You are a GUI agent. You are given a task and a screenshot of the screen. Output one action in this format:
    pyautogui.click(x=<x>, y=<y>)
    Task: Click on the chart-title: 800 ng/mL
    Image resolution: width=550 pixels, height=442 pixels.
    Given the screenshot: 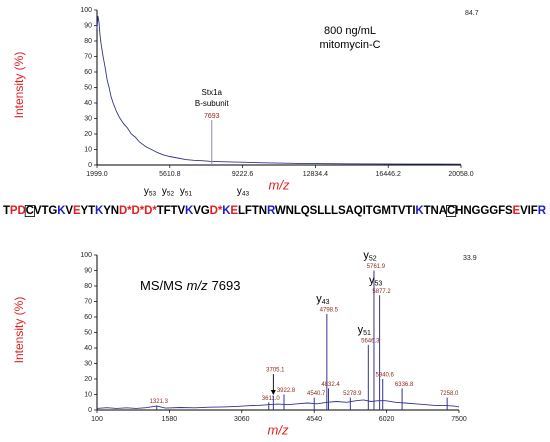 What is the action you would take?
    pyautogui.click(x=350, y=31)
    